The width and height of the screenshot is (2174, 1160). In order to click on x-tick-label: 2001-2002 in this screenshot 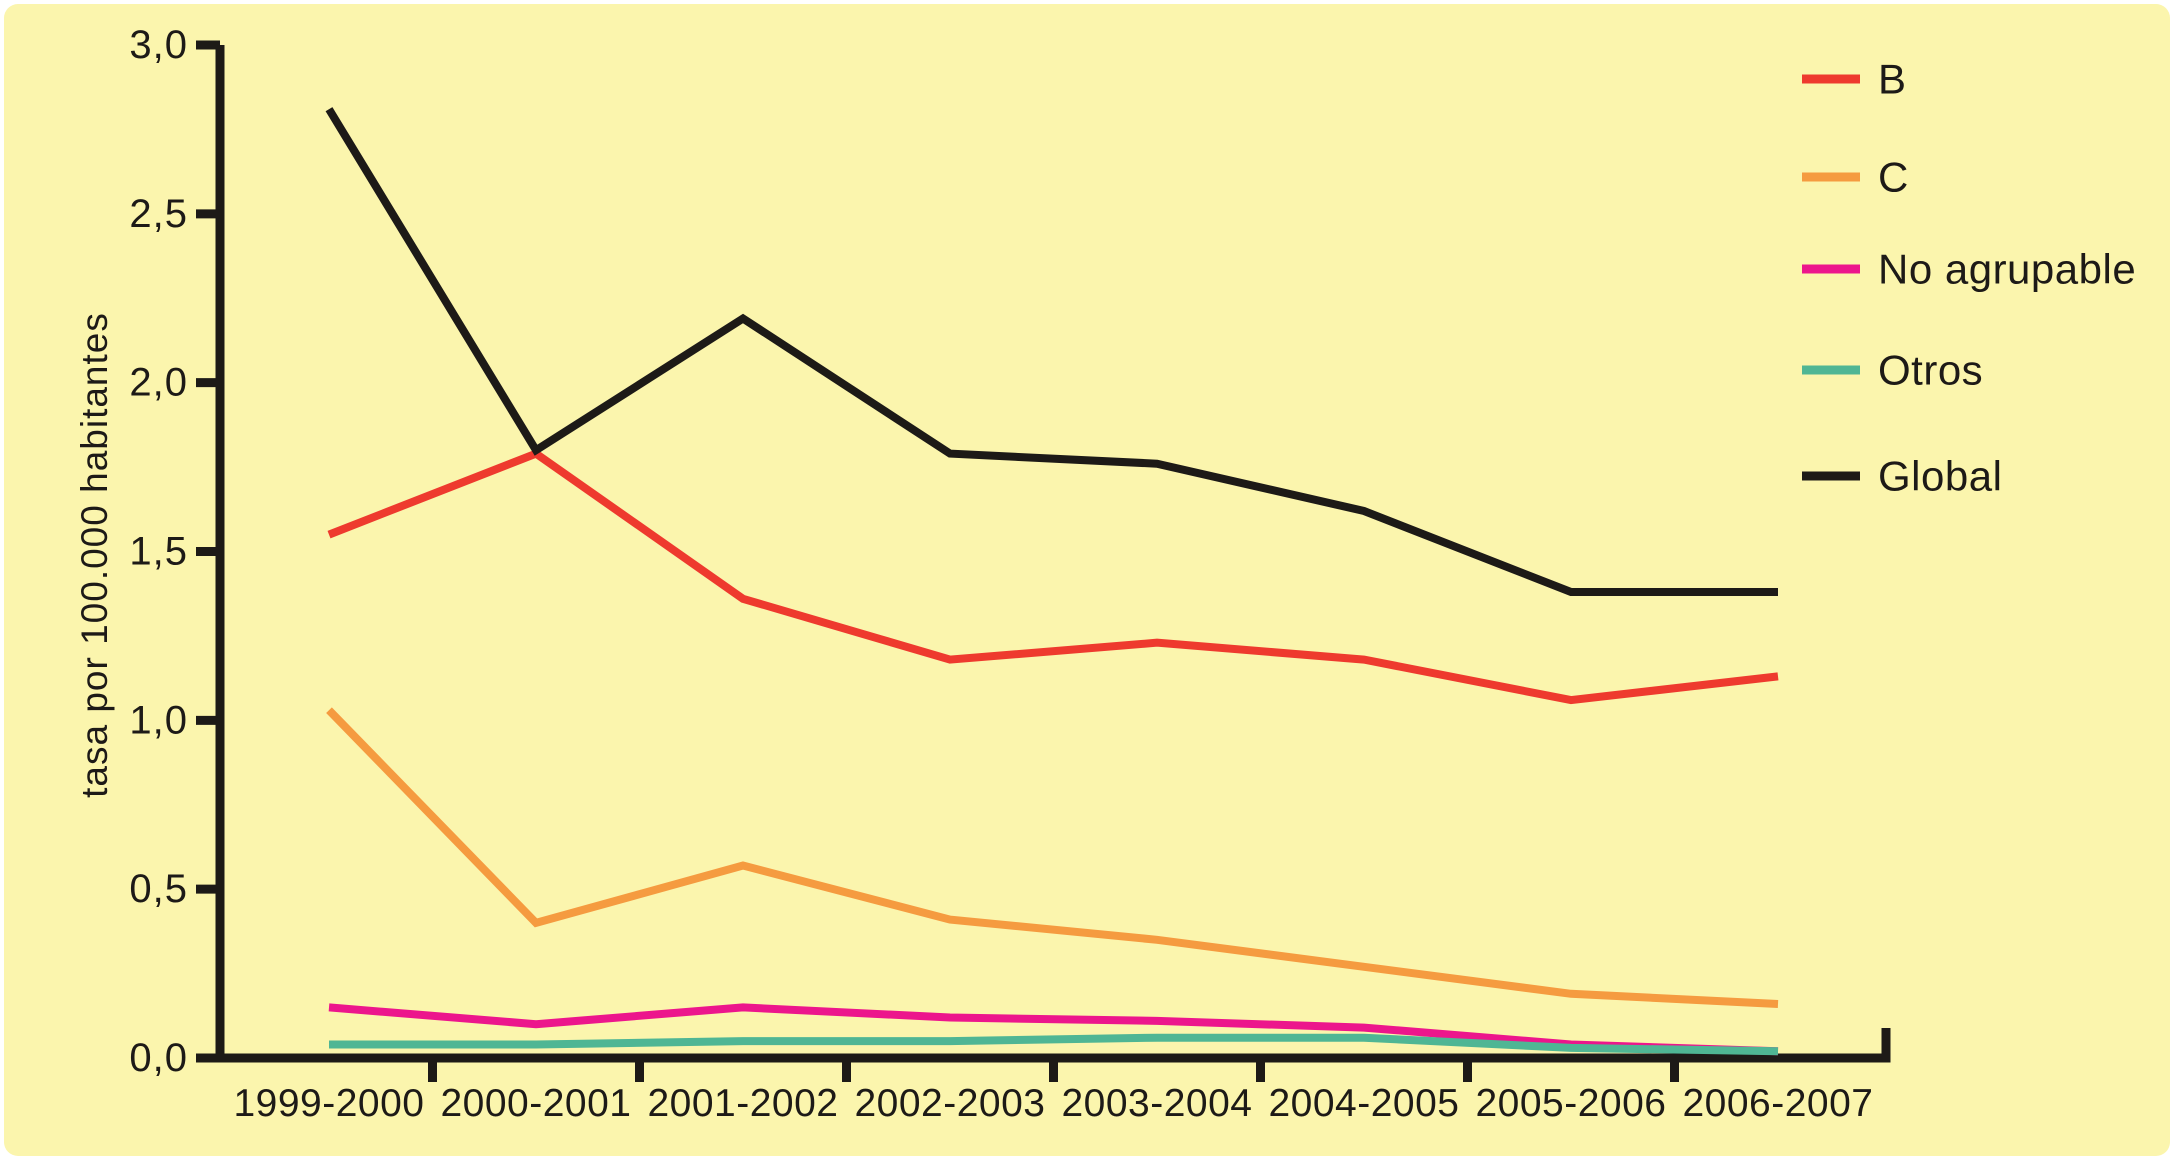, I will do `click(742, 1103)`.